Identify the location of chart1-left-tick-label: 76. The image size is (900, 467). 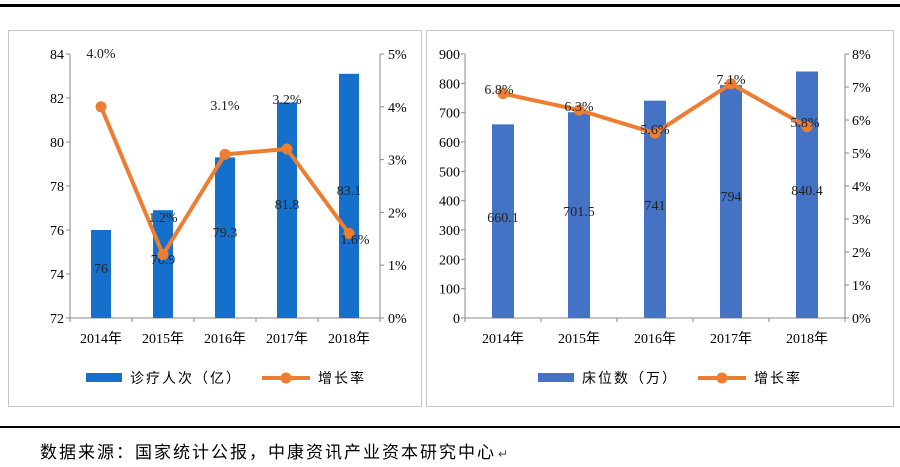
(57, 231).